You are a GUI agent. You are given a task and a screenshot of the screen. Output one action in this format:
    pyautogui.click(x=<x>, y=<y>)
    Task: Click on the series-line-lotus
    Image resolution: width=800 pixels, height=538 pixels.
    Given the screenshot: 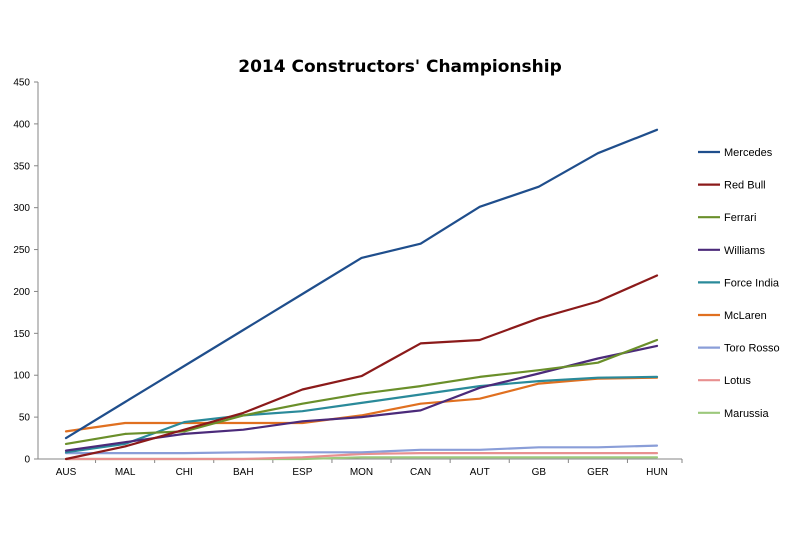 What is the action you would take?
    pyautogui.click(x=361, y=456)
    